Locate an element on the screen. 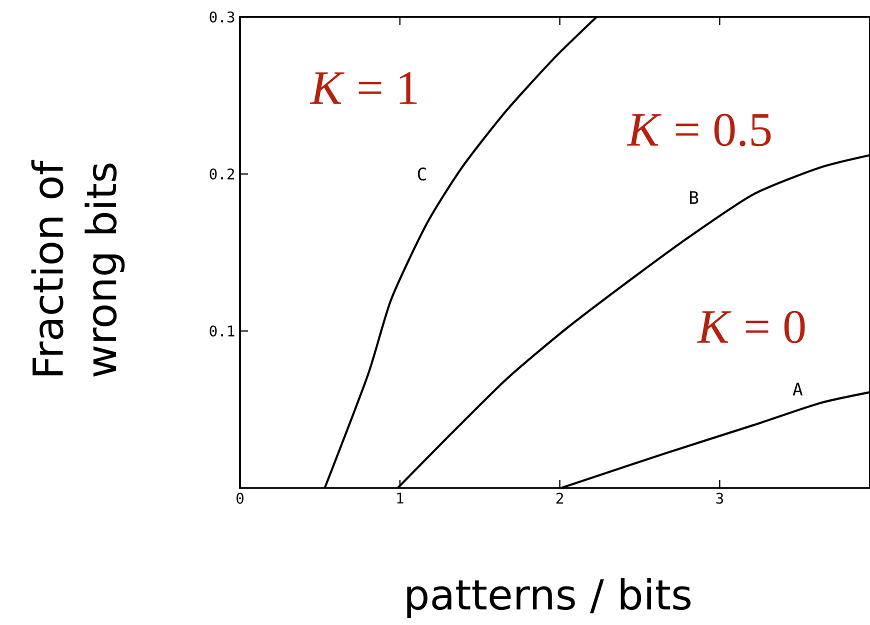 The image size is (870, 625). y-tick-label: 0.1 is located at coordinates (222, 331).